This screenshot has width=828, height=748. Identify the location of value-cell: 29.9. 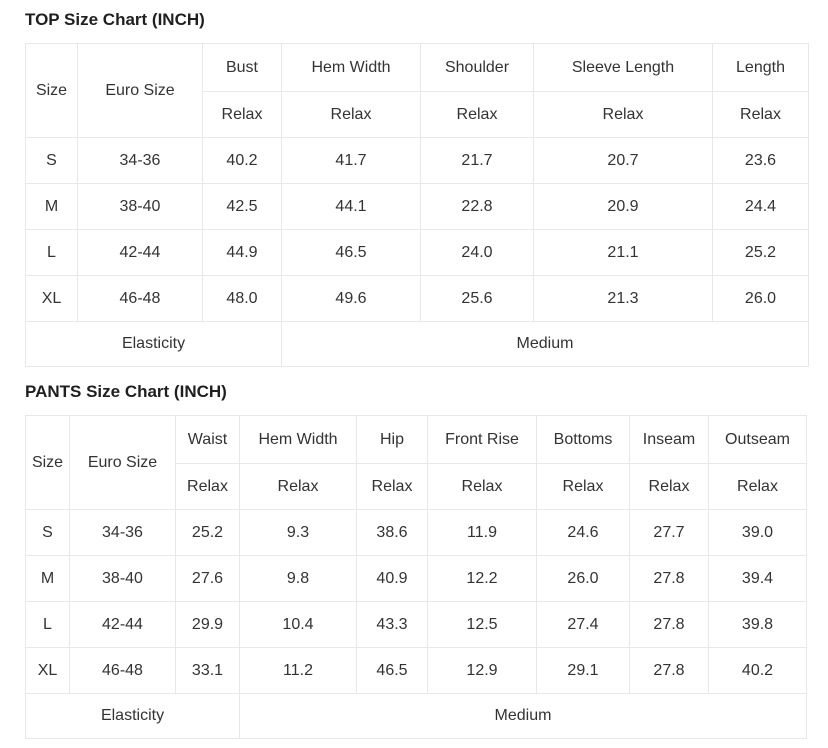
(207, 624).